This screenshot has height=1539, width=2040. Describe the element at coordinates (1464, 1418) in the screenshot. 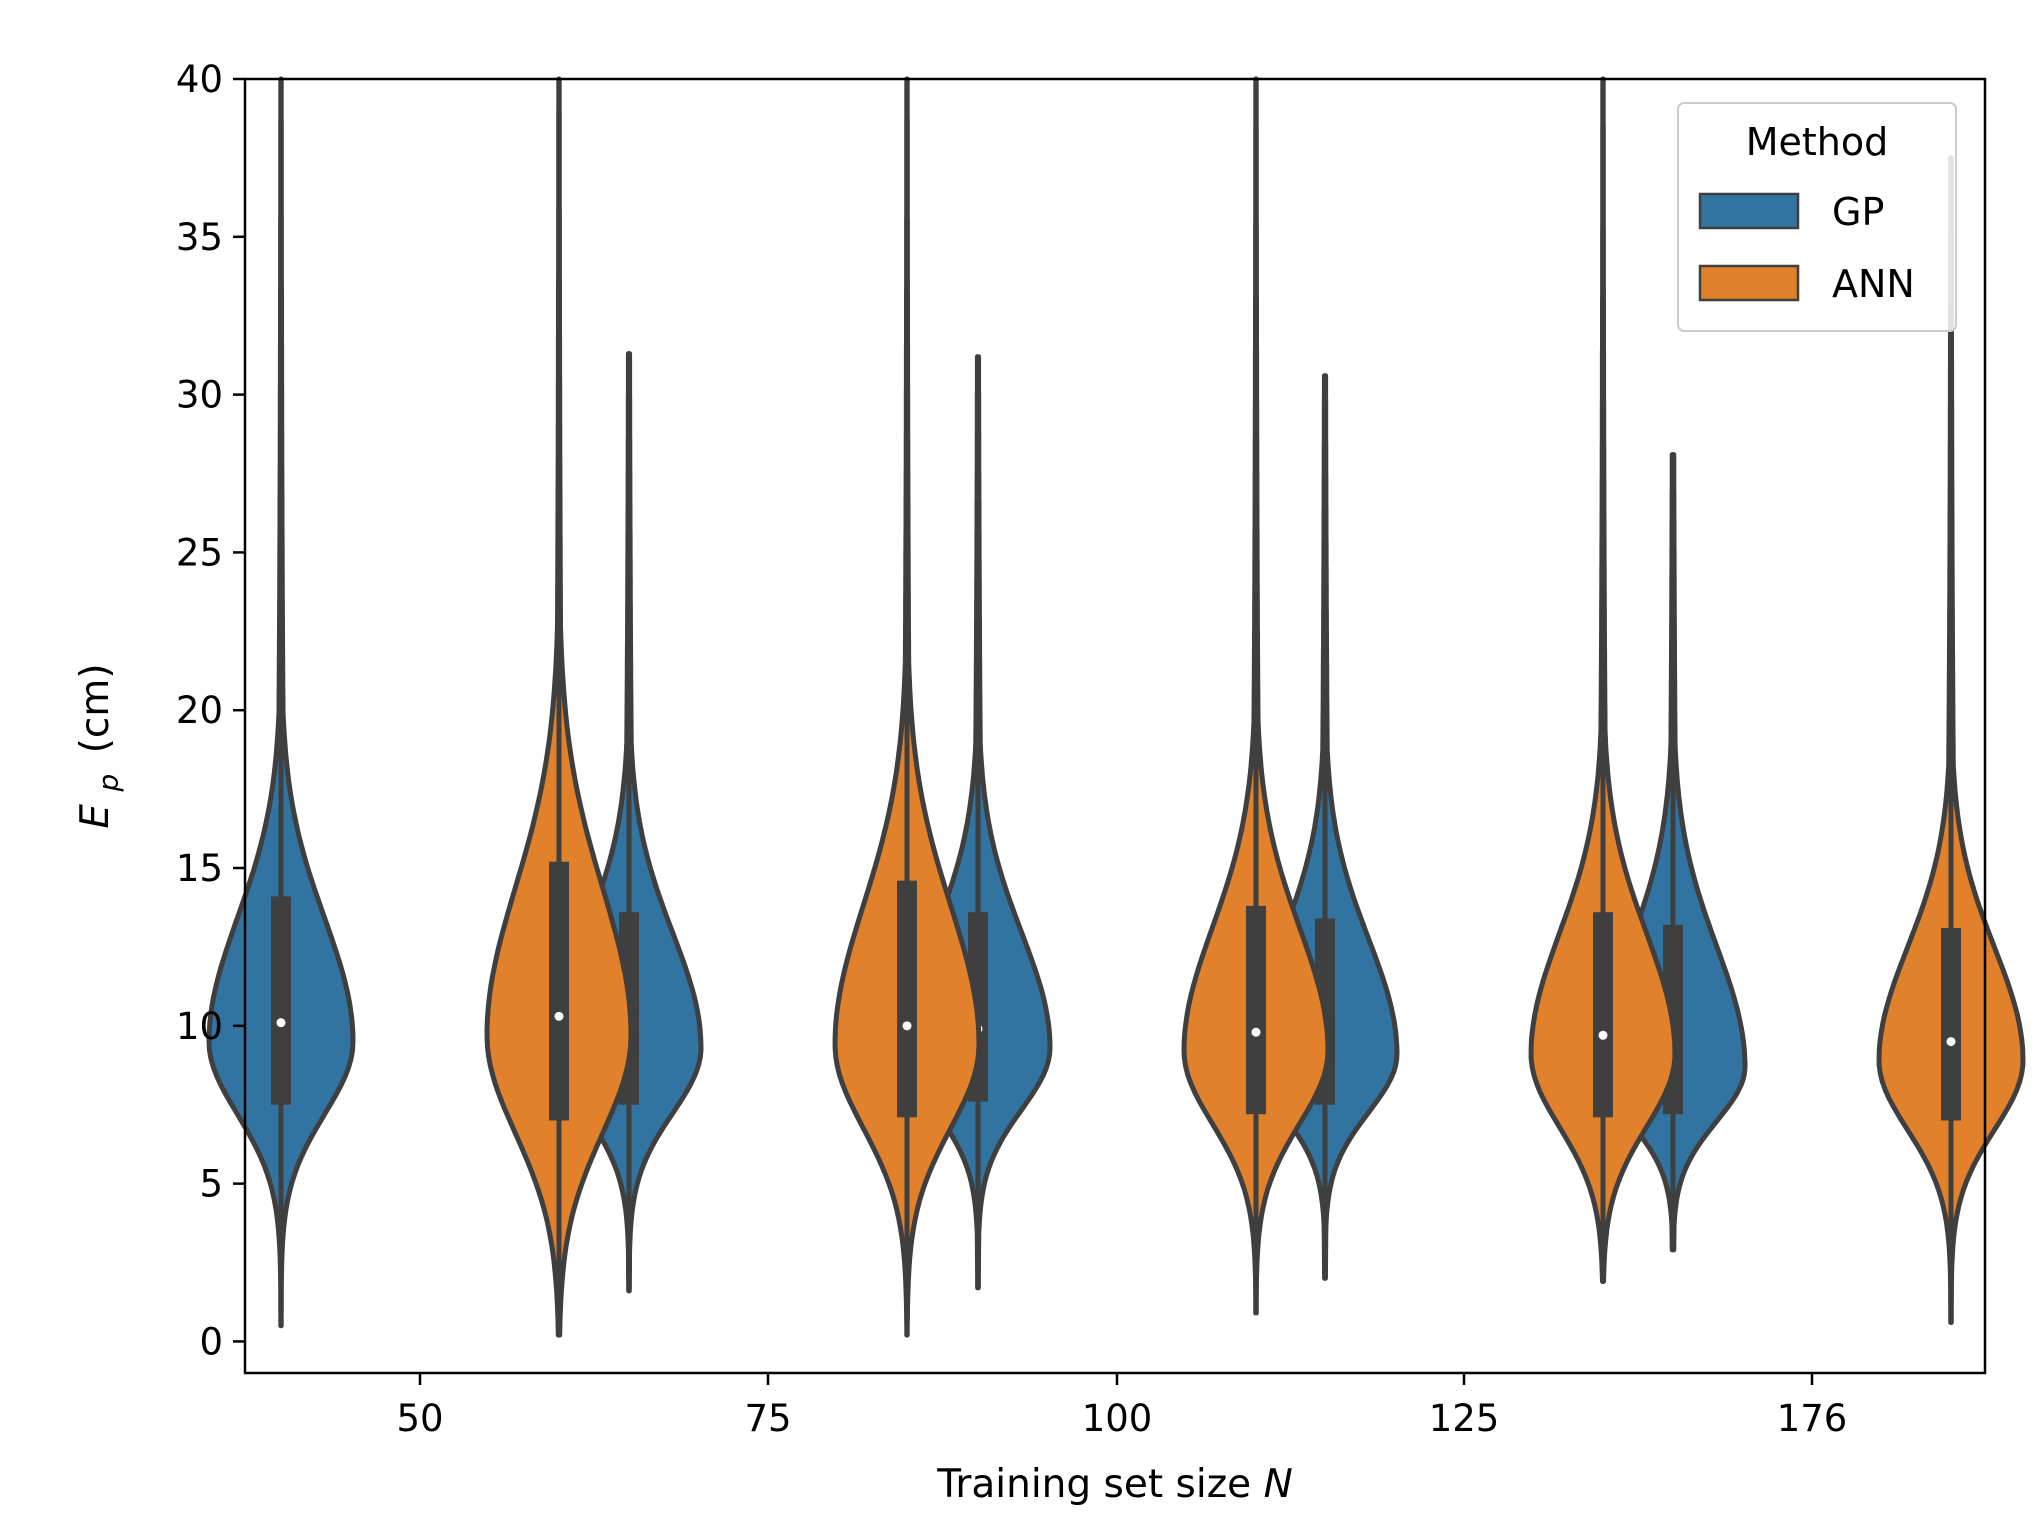

I see `x-tick-label: 125` at that location.